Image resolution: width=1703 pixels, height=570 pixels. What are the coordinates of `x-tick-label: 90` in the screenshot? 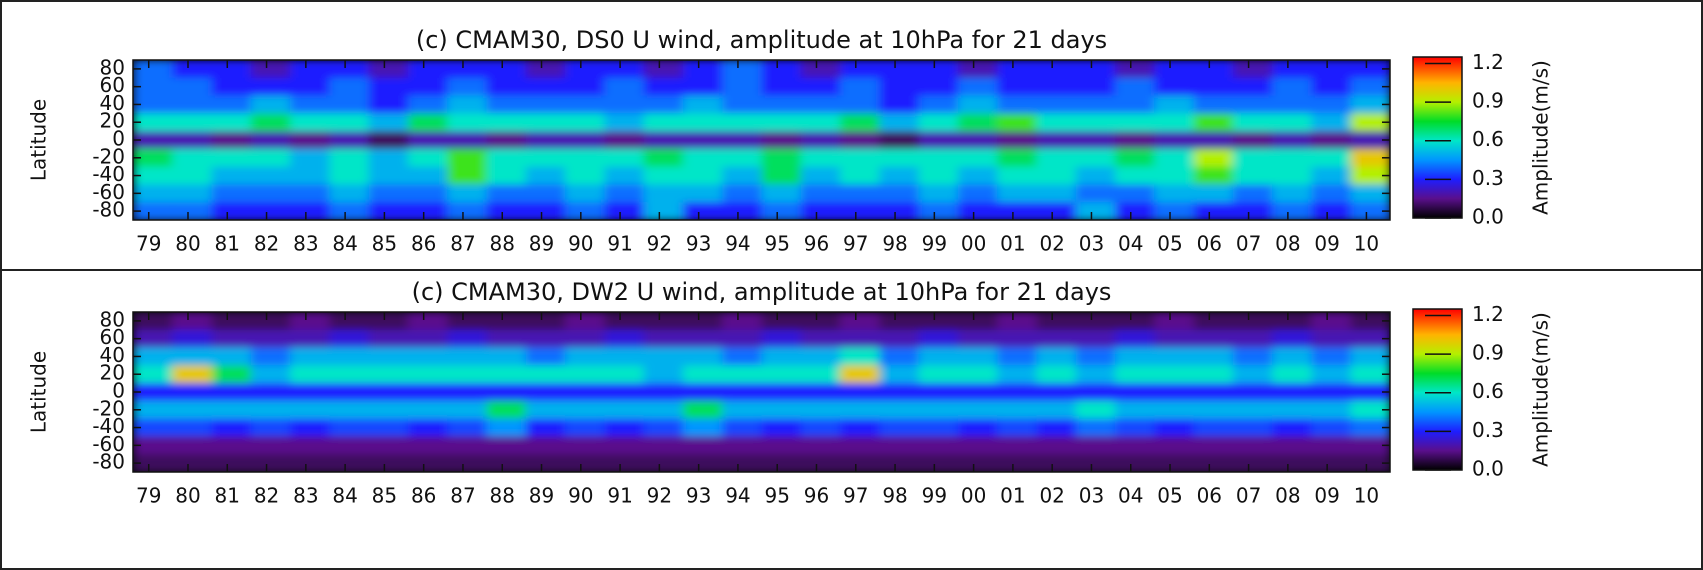 It's located at (580, 244).